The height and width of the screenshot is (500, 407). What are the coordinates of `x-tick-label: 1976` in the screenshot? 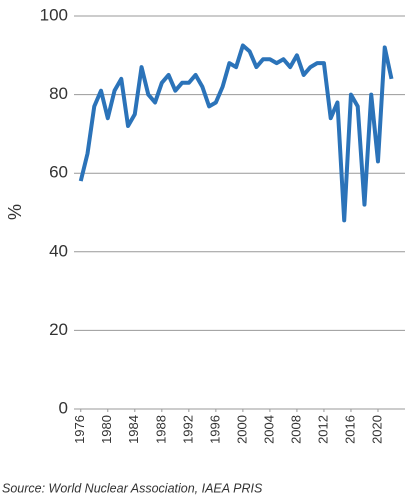 It's located at (79, 429).